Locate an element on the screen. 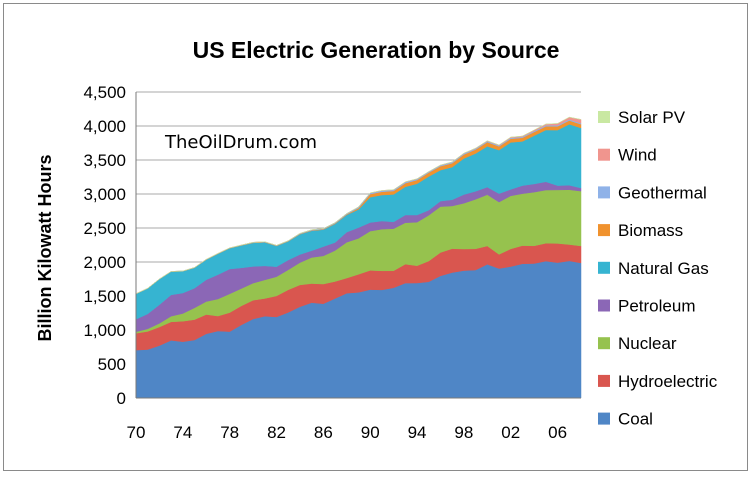  x-tick-label: 70 is located at coordinates (136, 432).